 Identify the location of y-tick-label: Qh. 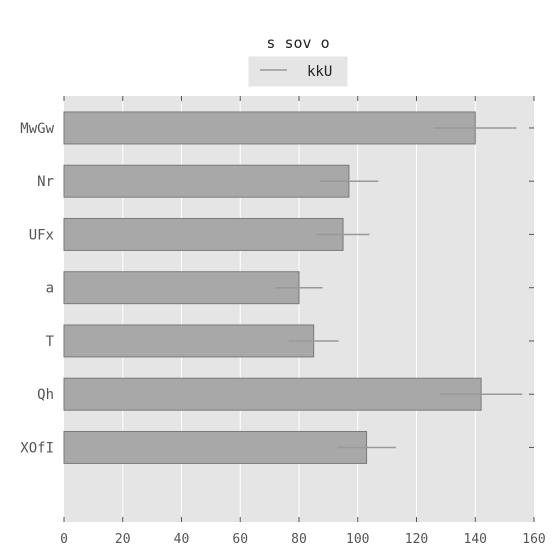
(45, 395).